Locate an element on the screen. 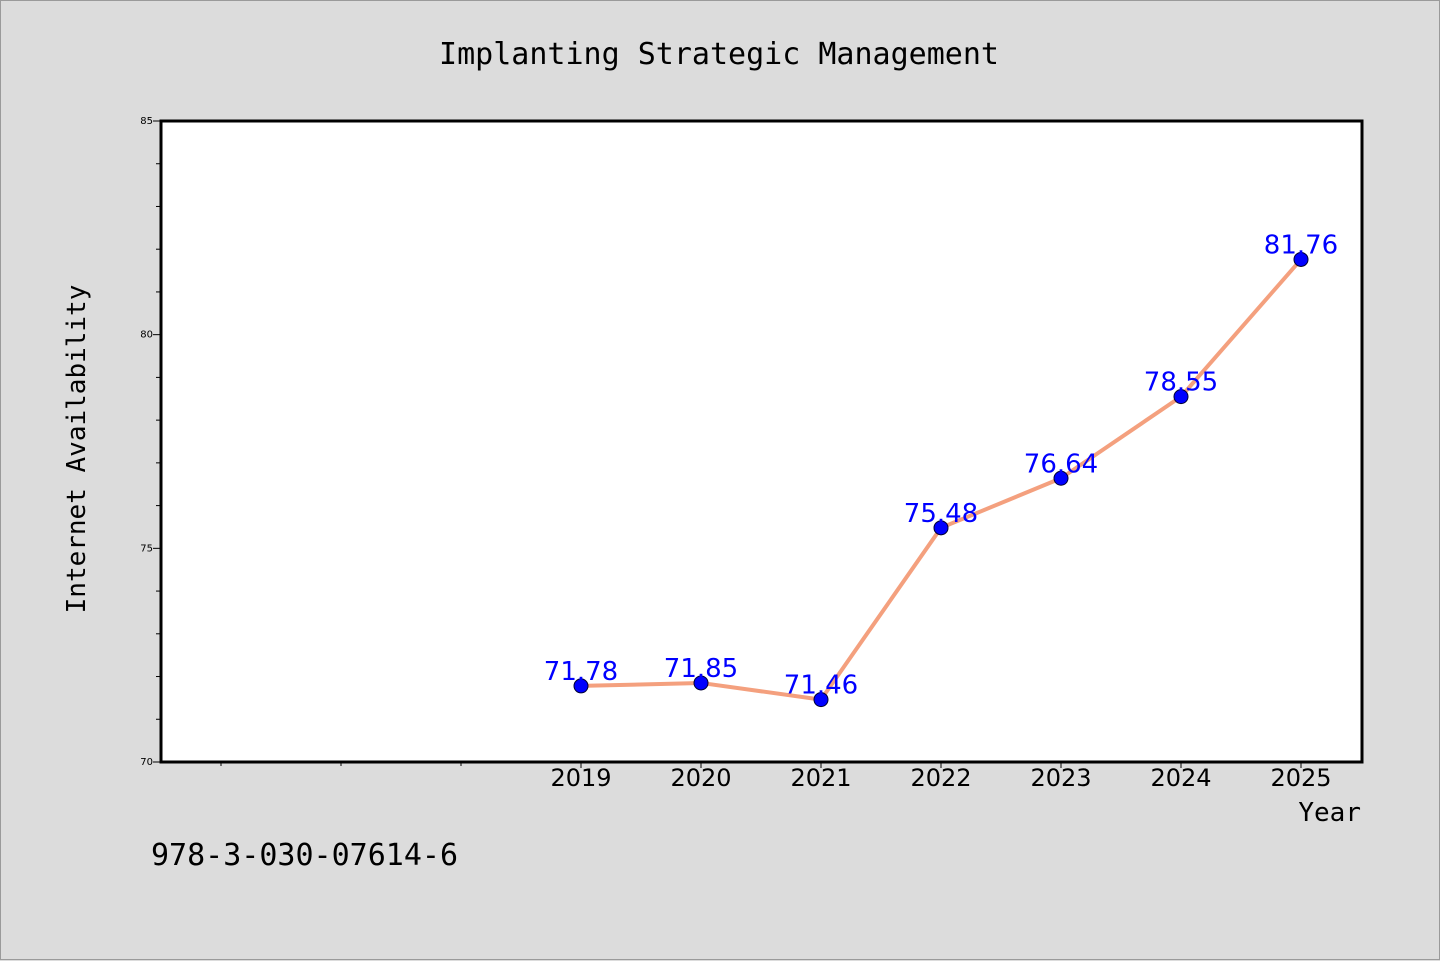 The image size is (1440, 961). data-label: 75.48 is located at coordinates (941, 514).